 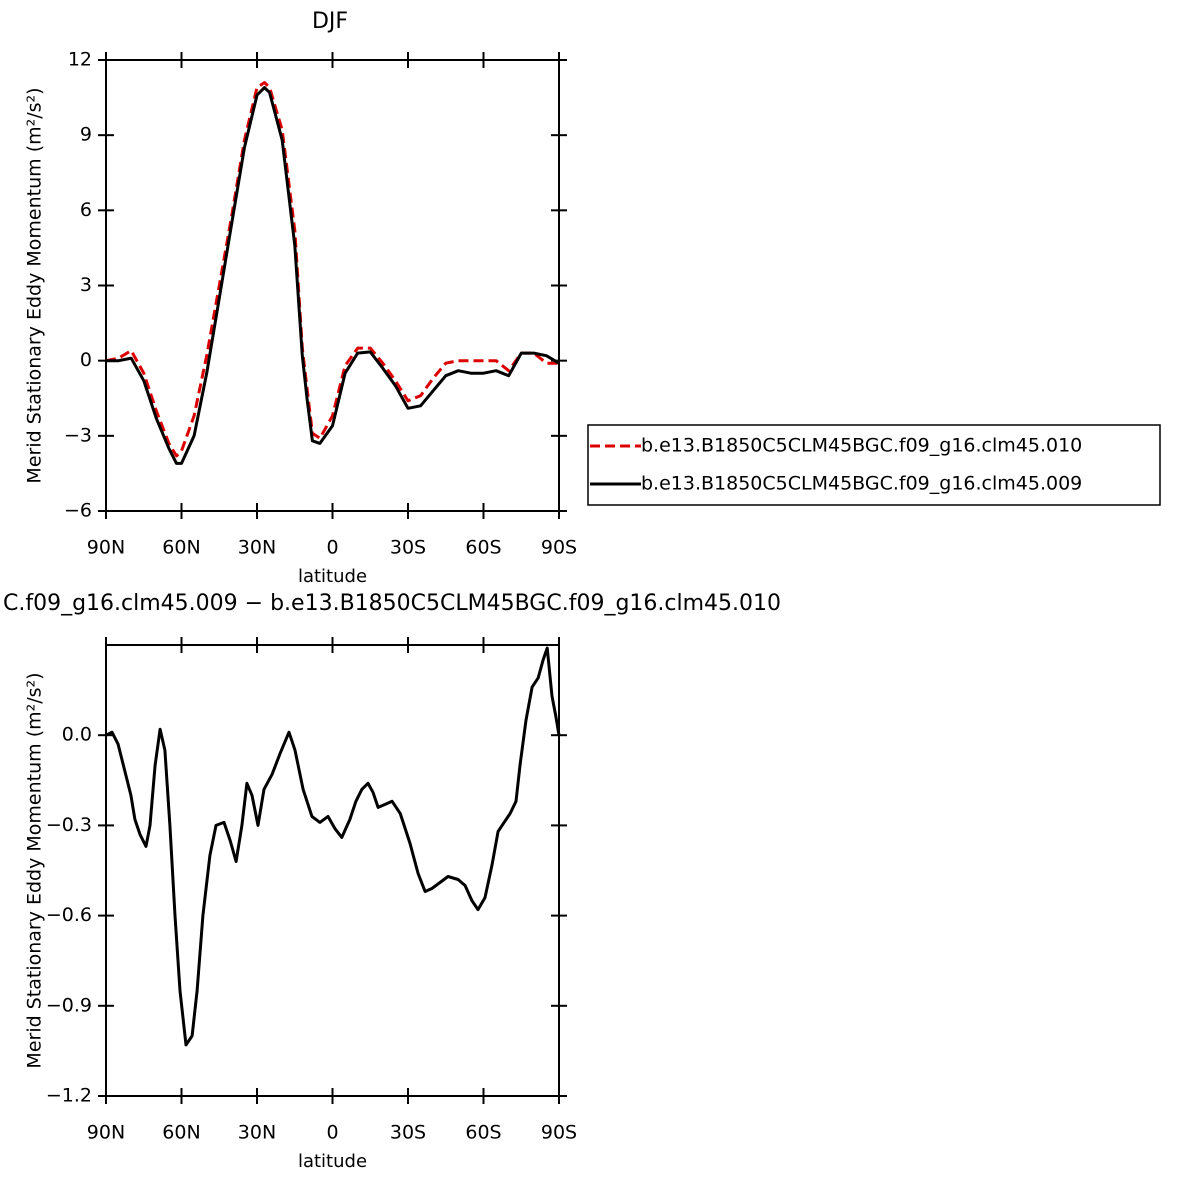 I want to click on y-tick-label: −0.3, so click(x=69, y=825).